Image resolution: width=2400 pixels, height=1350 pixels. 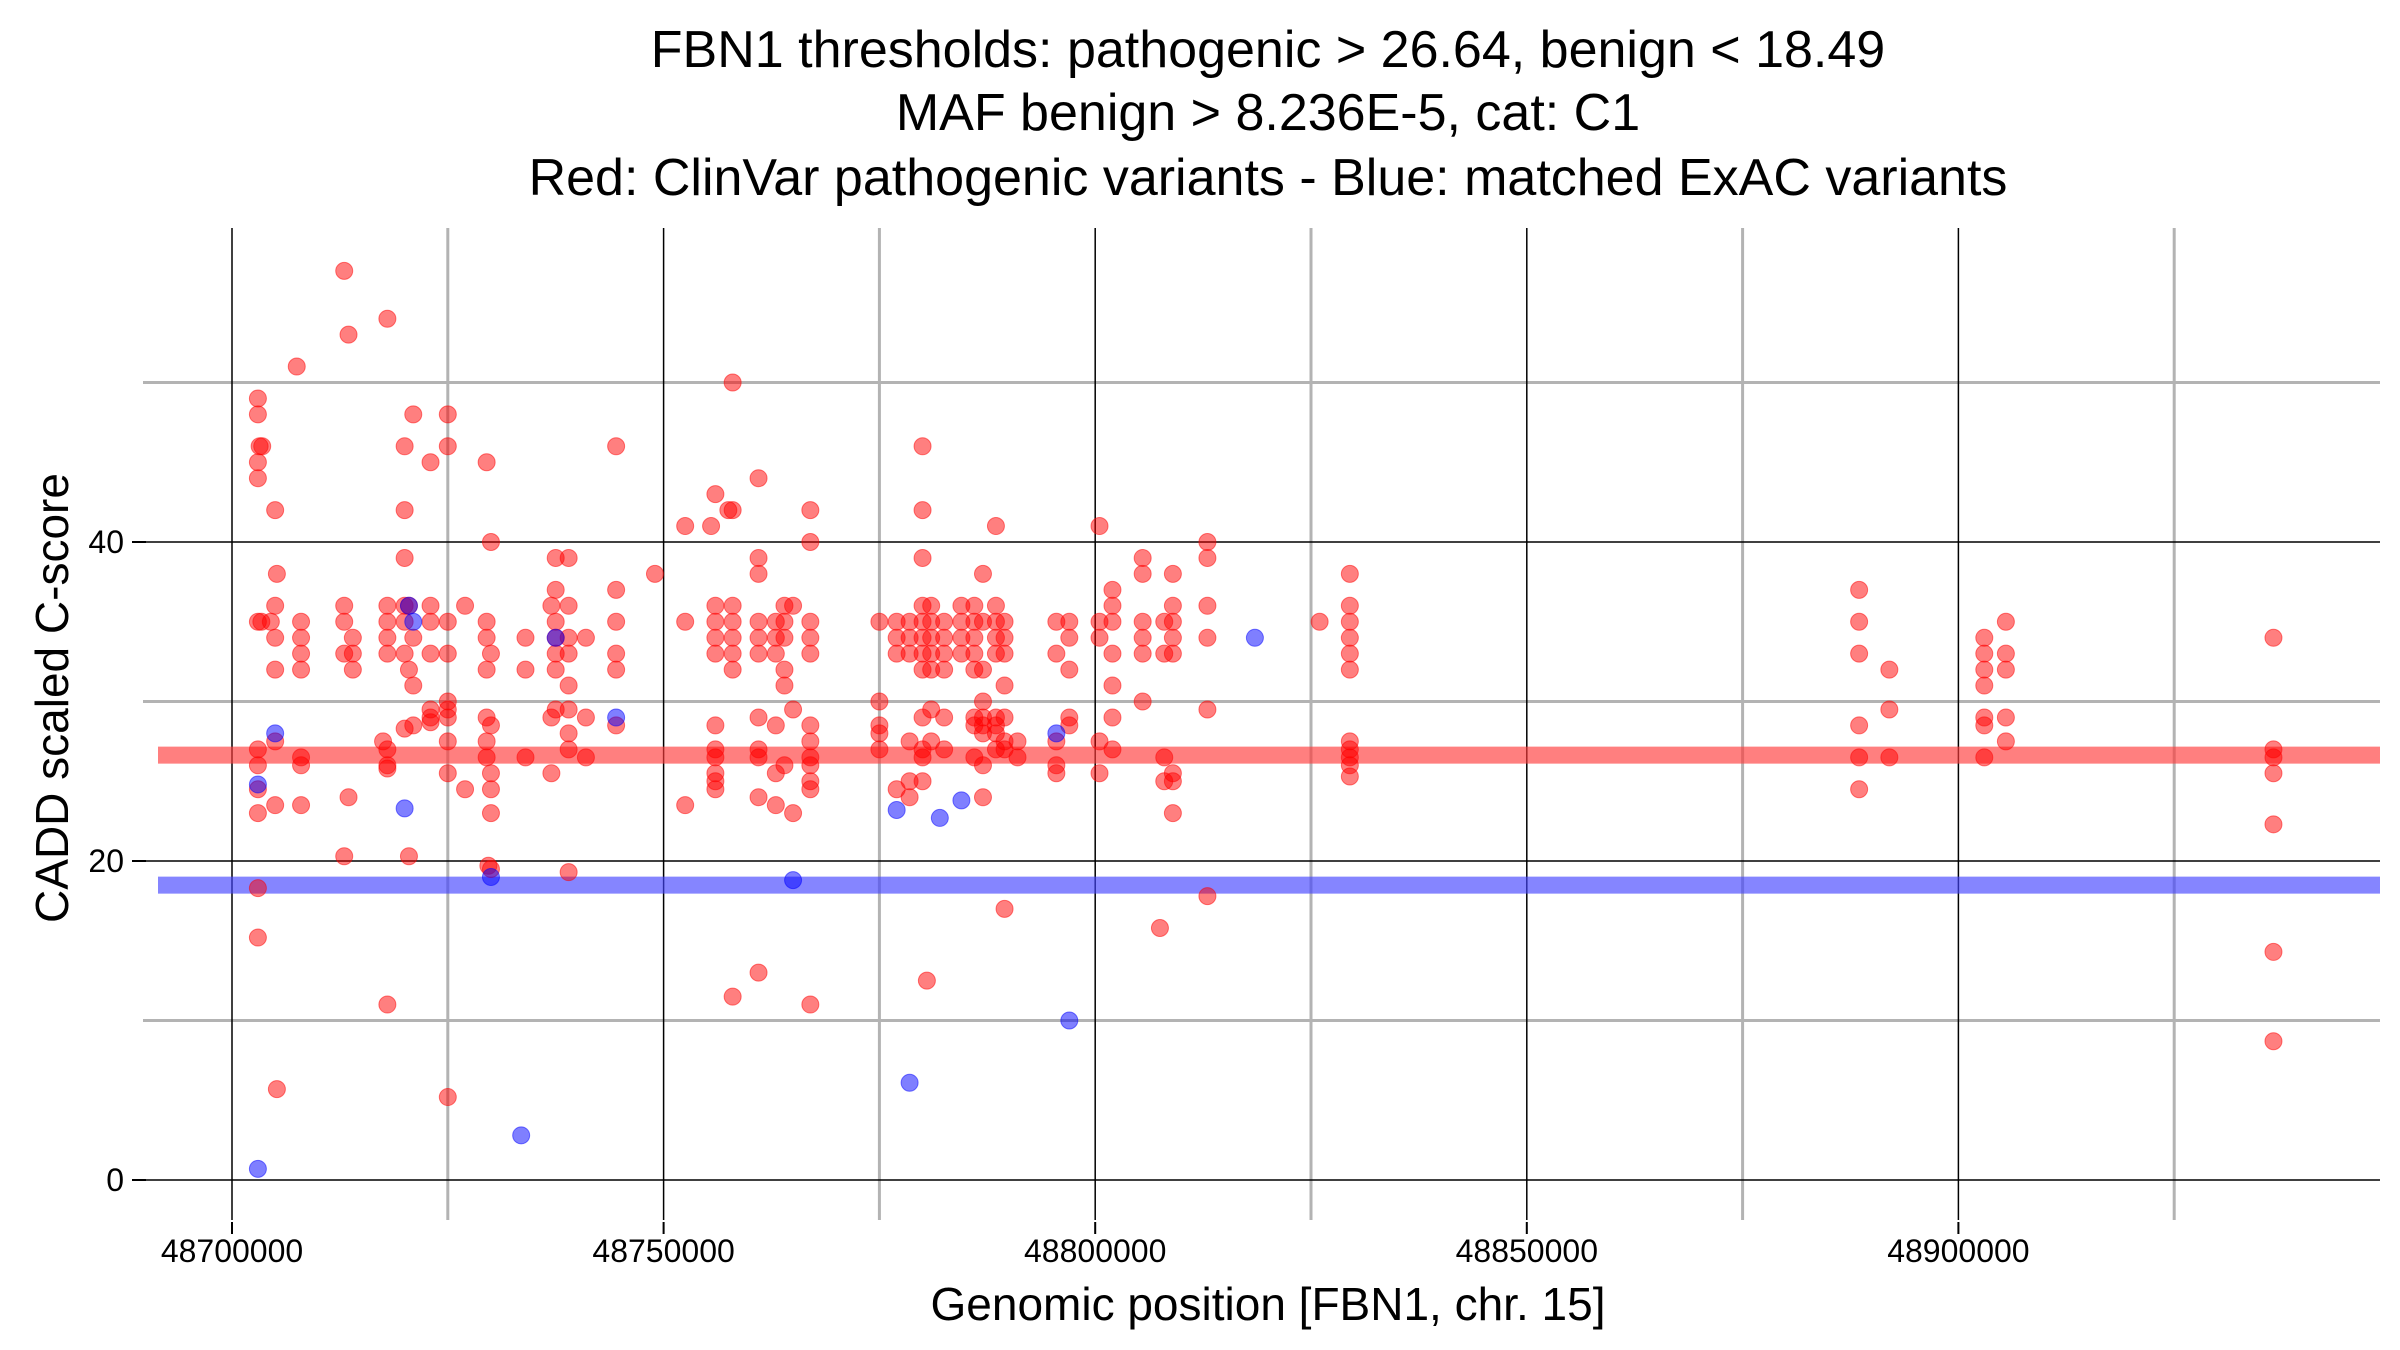 I want to click on x-tick-label: 48850000, so click(x=1527, y=1251).